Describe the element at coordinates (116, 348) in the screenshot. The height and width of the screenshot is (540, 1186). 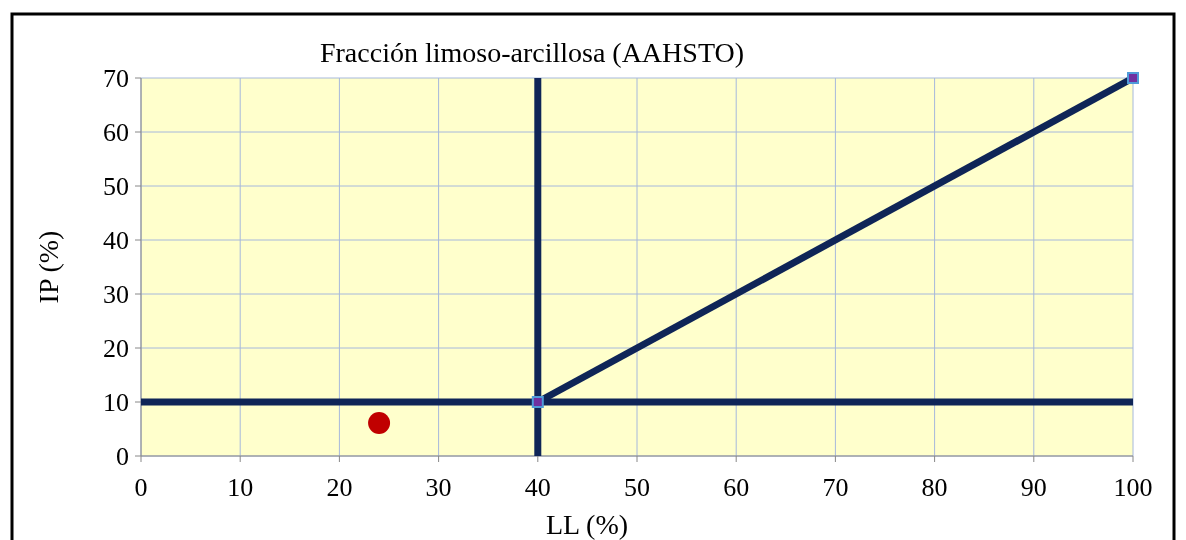
I see `y-tick-label: 20` at that location.